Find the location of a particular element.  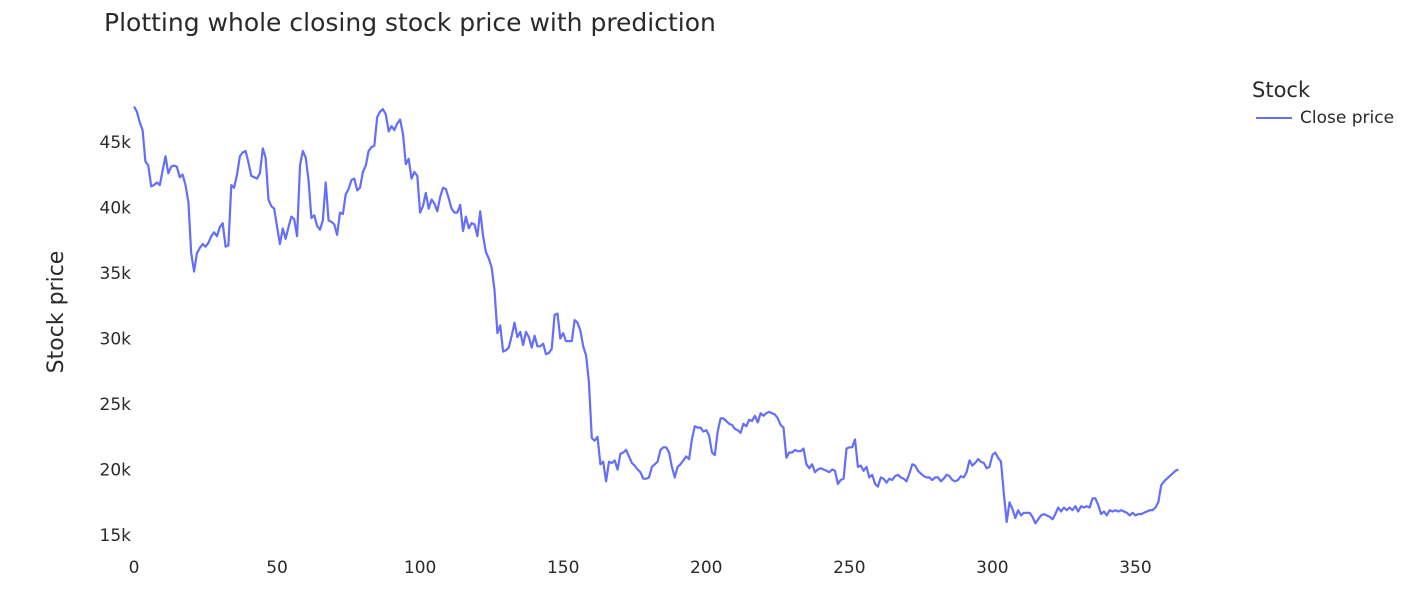

x-tick-label: 350 is located at coordinates (1135, 568).